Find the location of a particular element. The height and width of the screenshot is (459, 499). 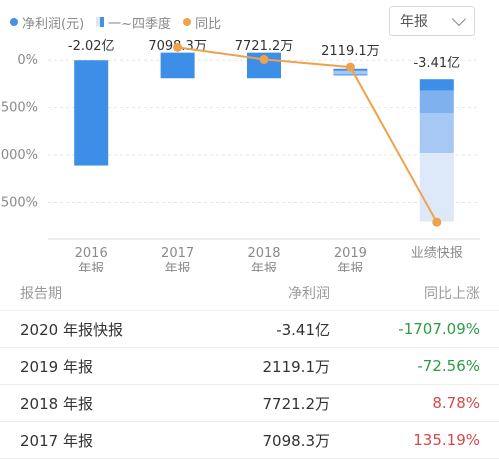

x-tick-label: 2016 is located at coordinates (91, 253).